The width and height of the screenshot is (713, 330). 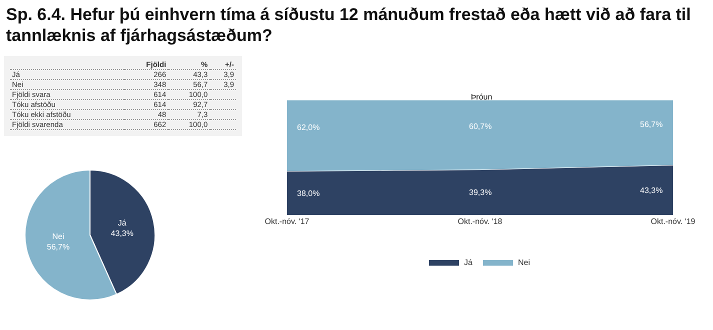 What do you see at coordinates (480, 126) in the screenshot?
I see `data-label: 60,7%` at bounding box center [480, 126].